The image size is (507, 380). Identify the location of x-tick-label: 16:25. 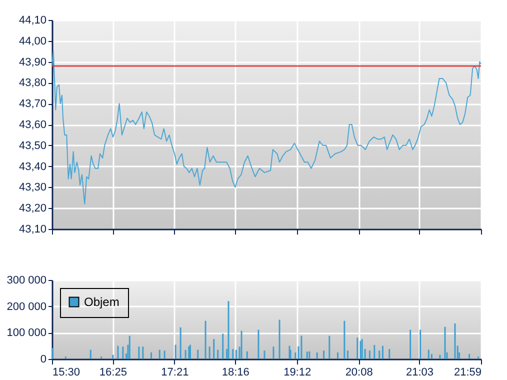
(113, 372).